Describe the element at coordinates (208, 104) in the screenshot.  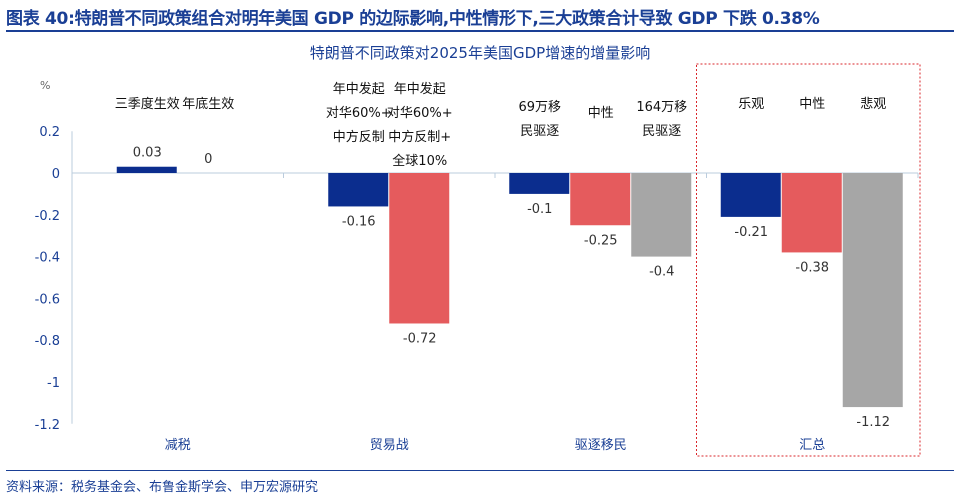
I see `series-label: 年底生效` at that location.